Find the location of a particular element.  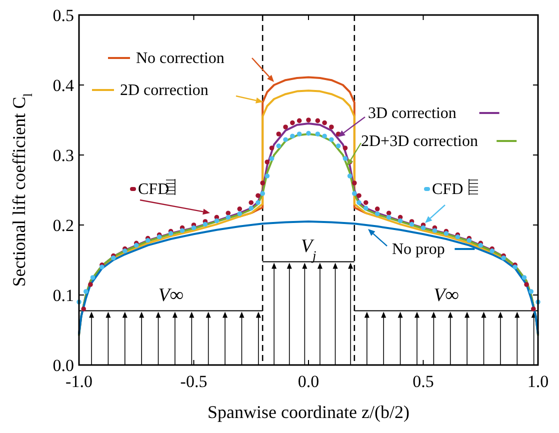

y-tick-label: 0.5 is located at coordinates (63, 15).